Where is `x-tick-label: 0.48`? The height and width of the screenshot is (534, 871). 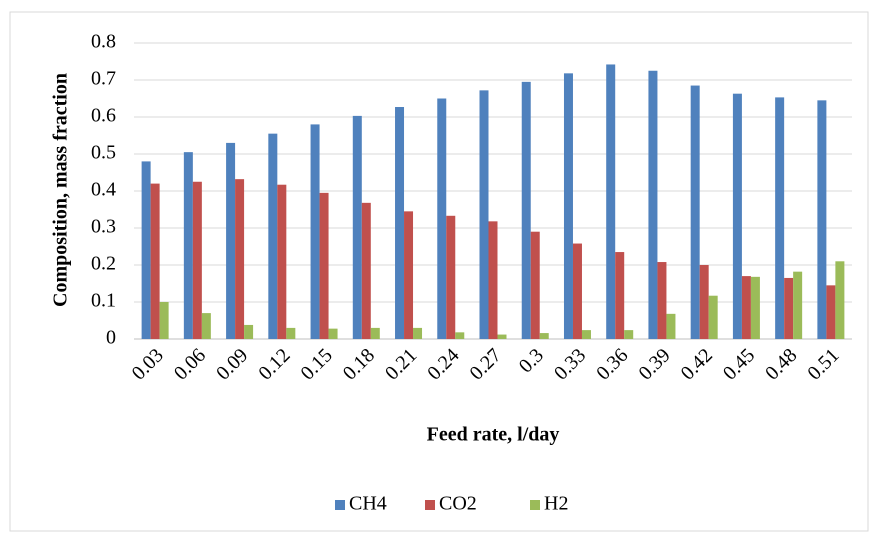
x-tick-label: 0.48 is located at coordinates (781, 364).